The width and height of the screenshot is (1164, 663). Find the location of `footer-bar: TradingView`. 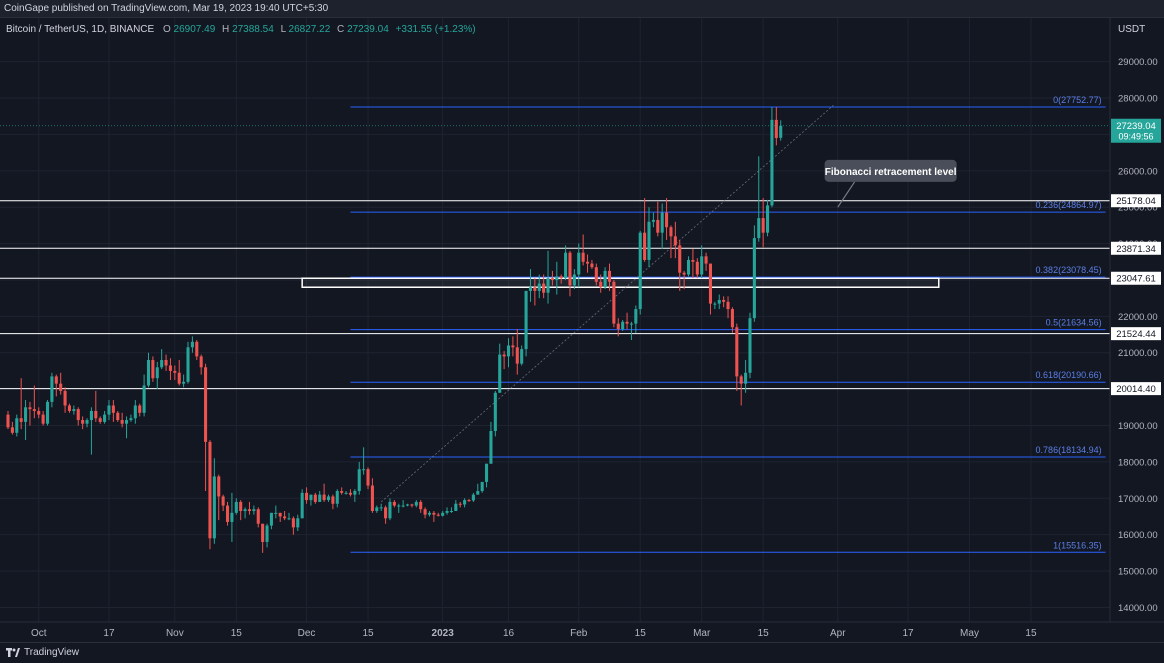

footer-bar: TradingView is located at coordinates (582, 652).